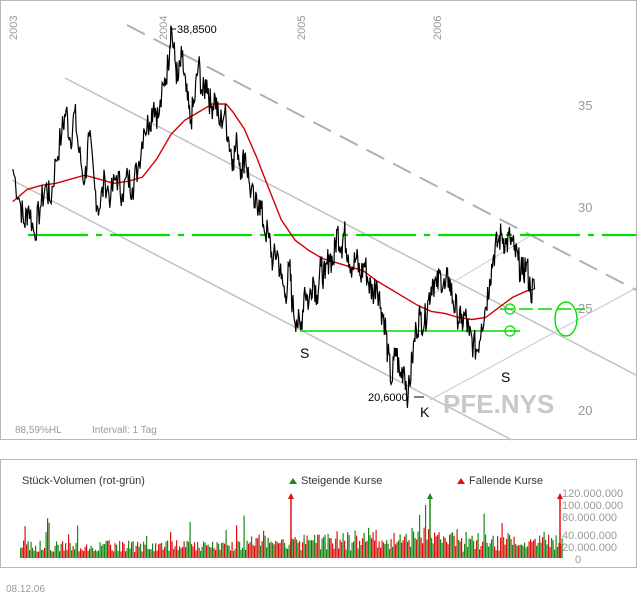 Image resolution: width=641 pixels, height=598 pixels. Describe the element at coordinates (25, 589) in the screenshot. I see `date-stamp: 08.12.06` at that location.